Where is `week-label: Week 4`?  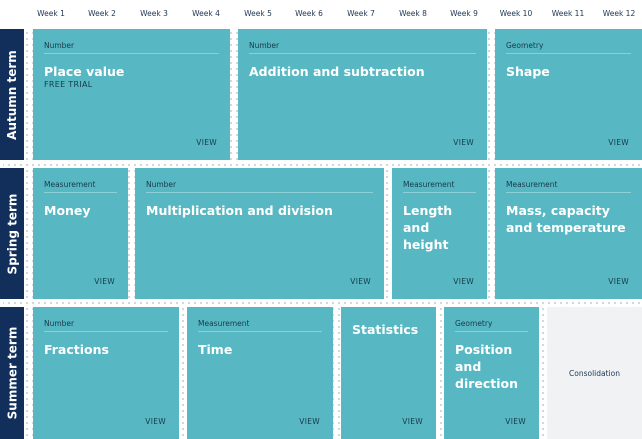 week-label: Week 4 is located at coordinates (206, 13).